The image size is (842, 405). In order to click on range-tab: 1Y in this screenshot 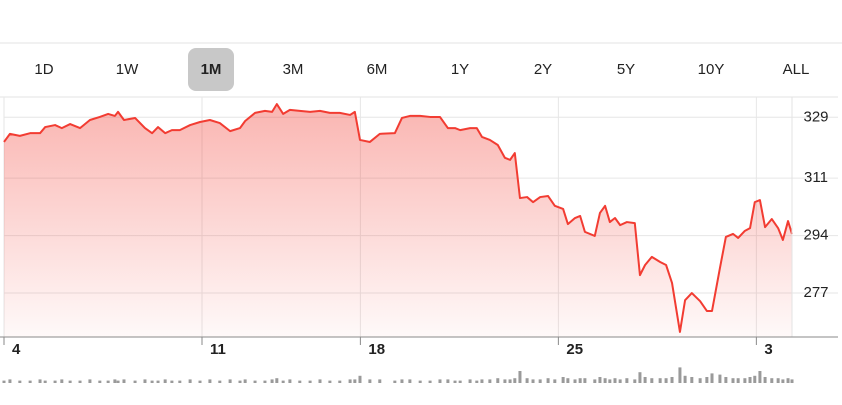, I will do `click(460, 69)`.